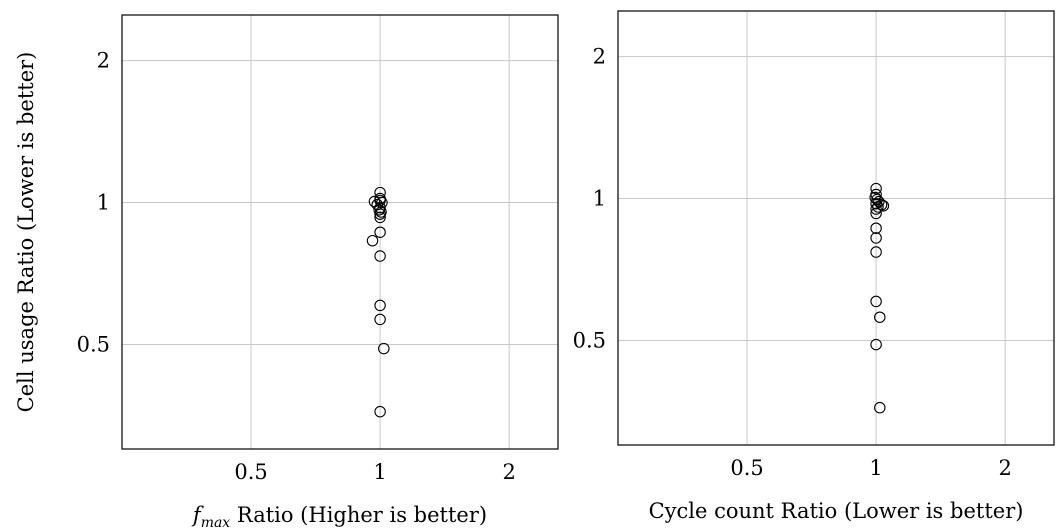 The image size is (1060, 532). I want to click on left-x-axis-label: fmax Ratio (Higher is better), so click(339, 517).